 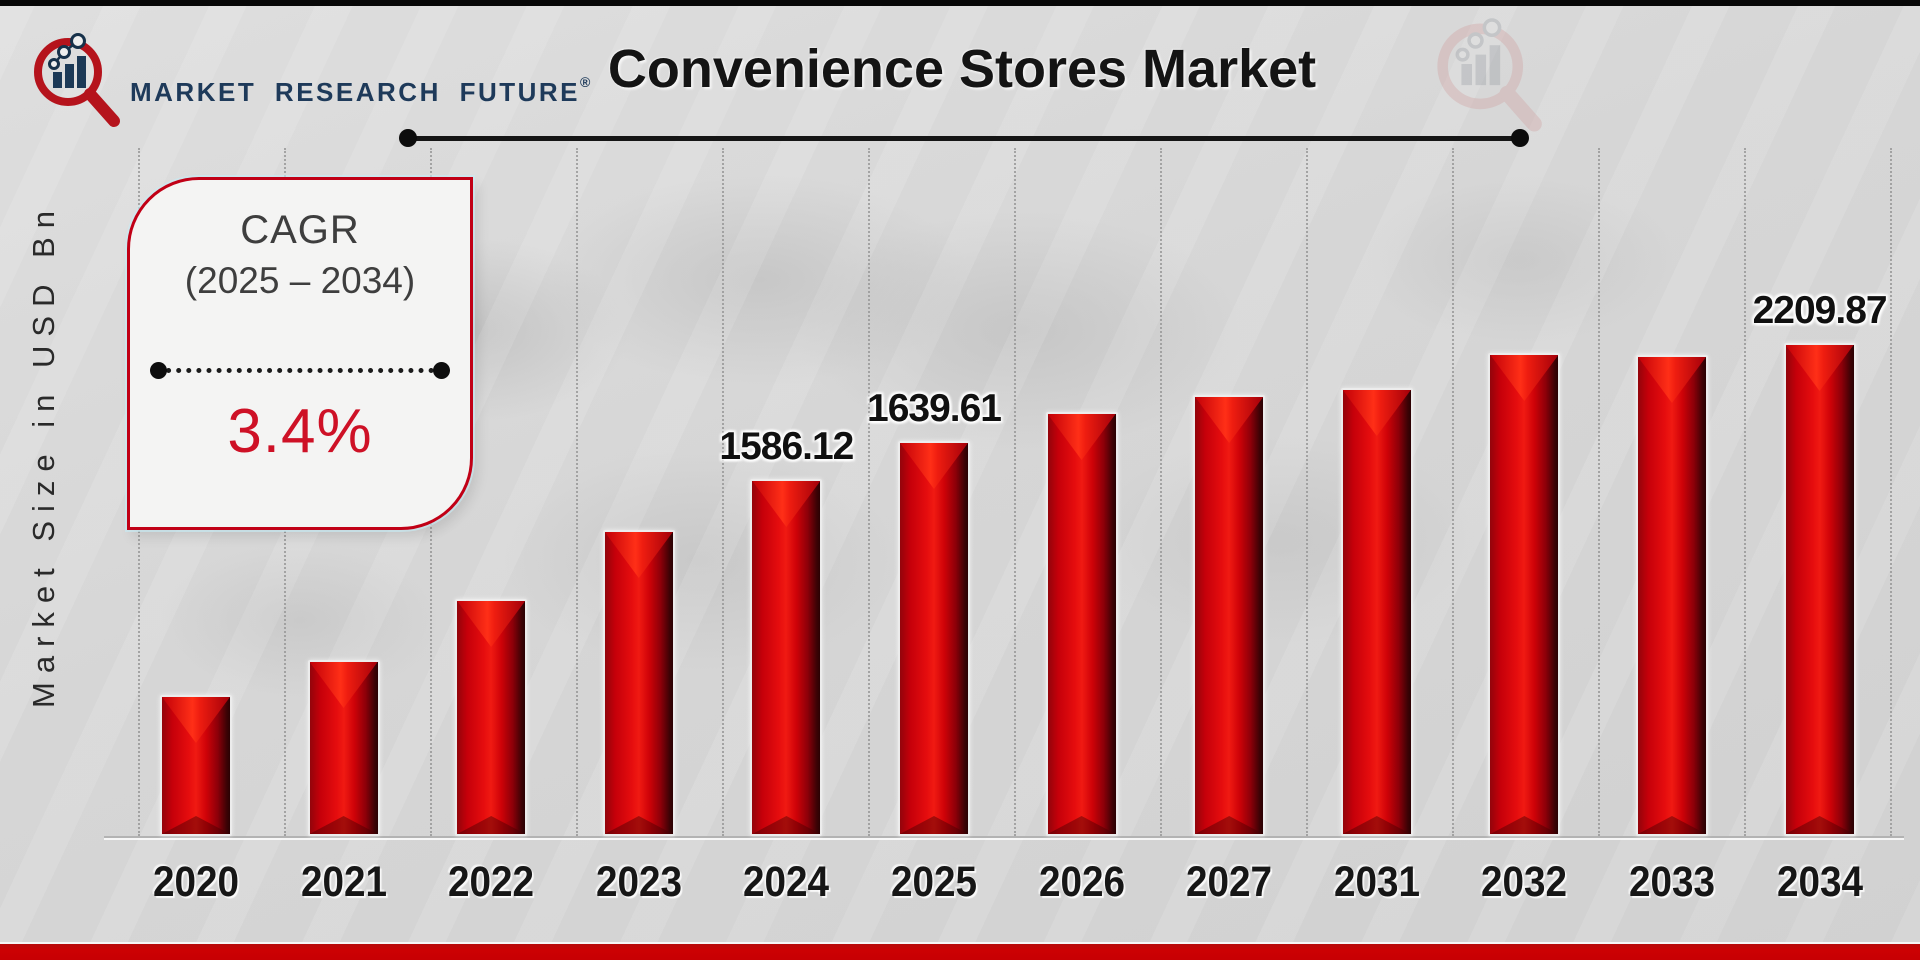 I want to click on bar-value-label-2025: 1639.61, so click(x=934, y=408).